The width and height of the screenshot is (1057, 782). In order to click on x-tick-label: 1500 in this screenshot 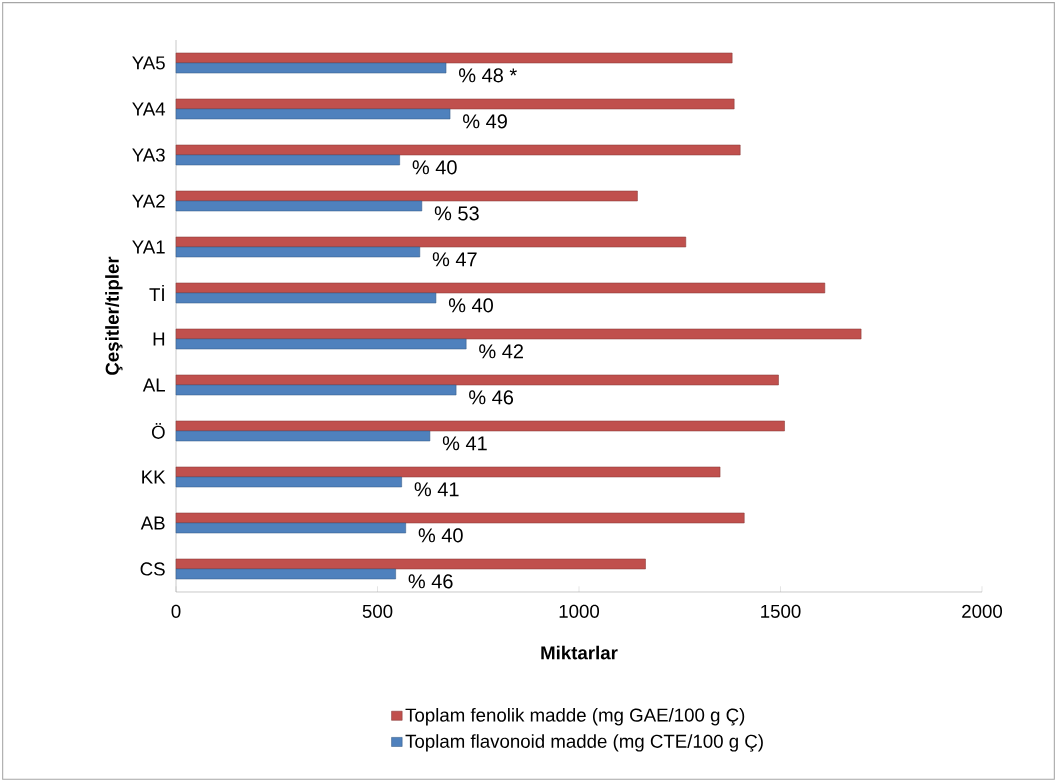, I will do `click(781, 611)`.